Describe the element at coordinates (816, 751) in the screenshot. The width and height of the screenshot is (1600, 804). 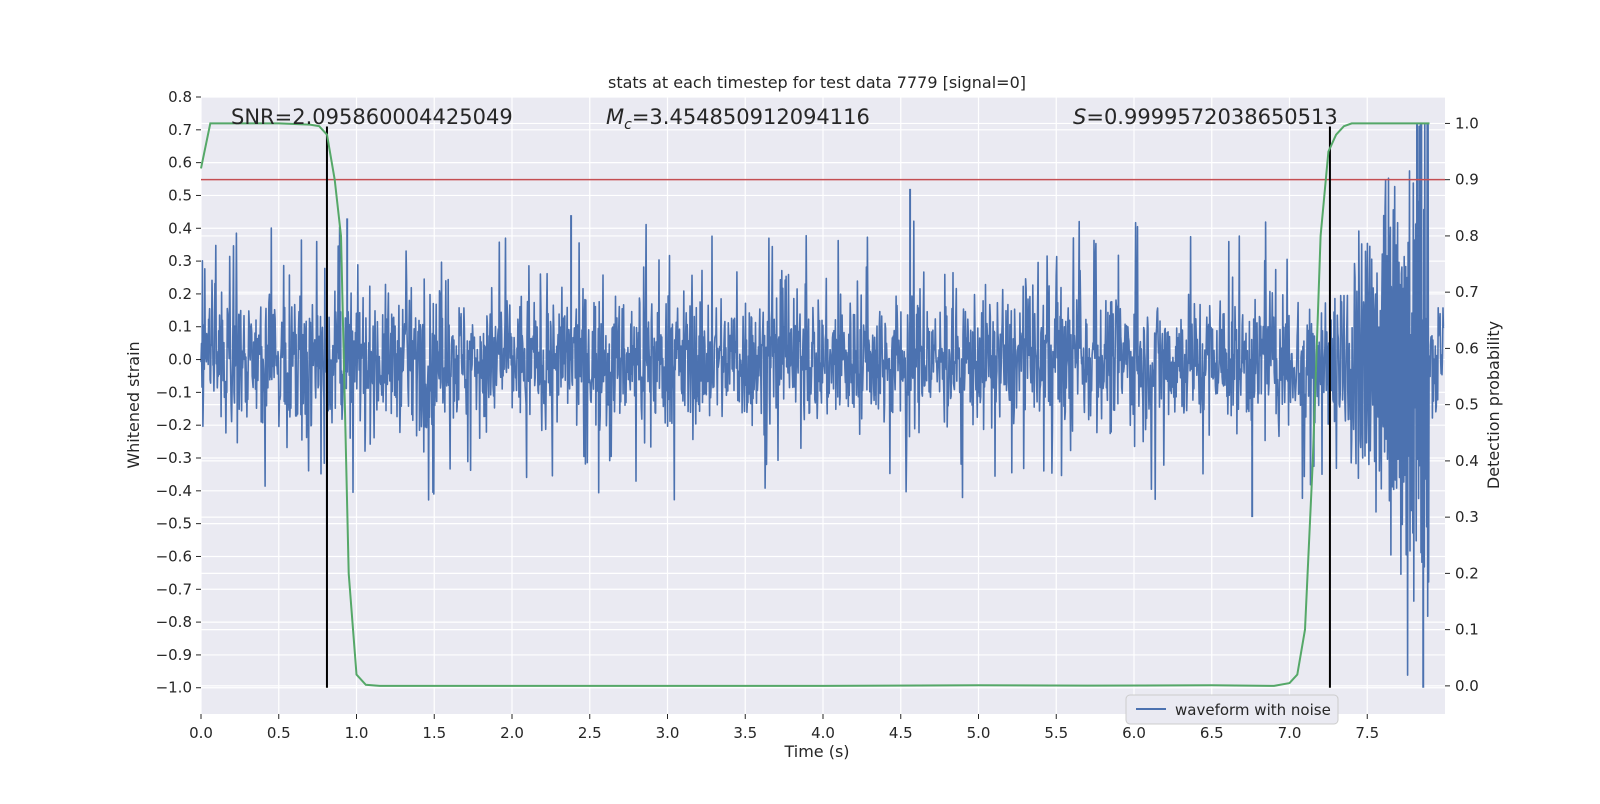
I see `x-axis-label: Time (s)` at that location.